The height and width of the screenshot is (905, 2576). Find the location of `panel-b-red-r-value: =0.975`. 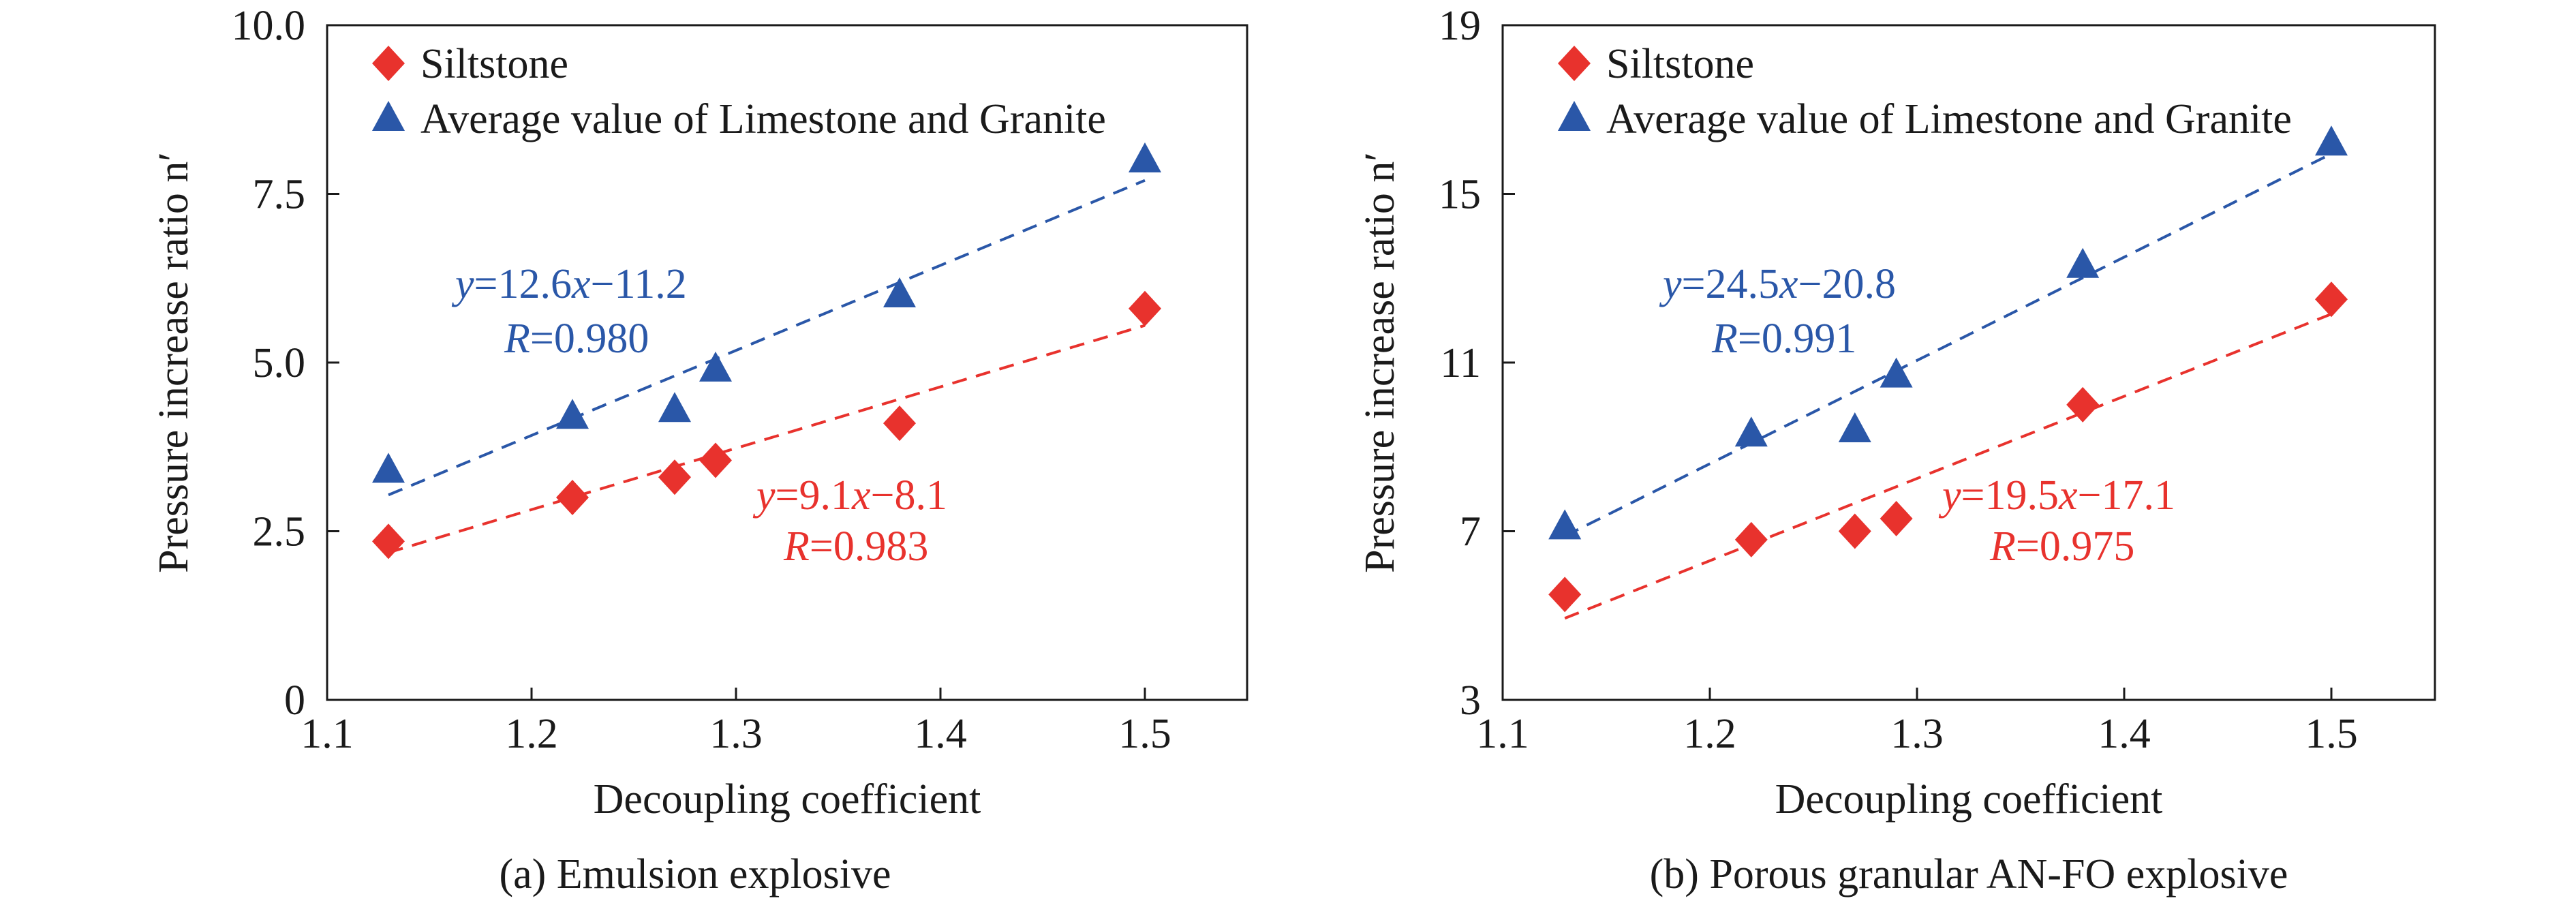

panel-b-red-r-value: =0.975 is located at coordinates (2075, 546).